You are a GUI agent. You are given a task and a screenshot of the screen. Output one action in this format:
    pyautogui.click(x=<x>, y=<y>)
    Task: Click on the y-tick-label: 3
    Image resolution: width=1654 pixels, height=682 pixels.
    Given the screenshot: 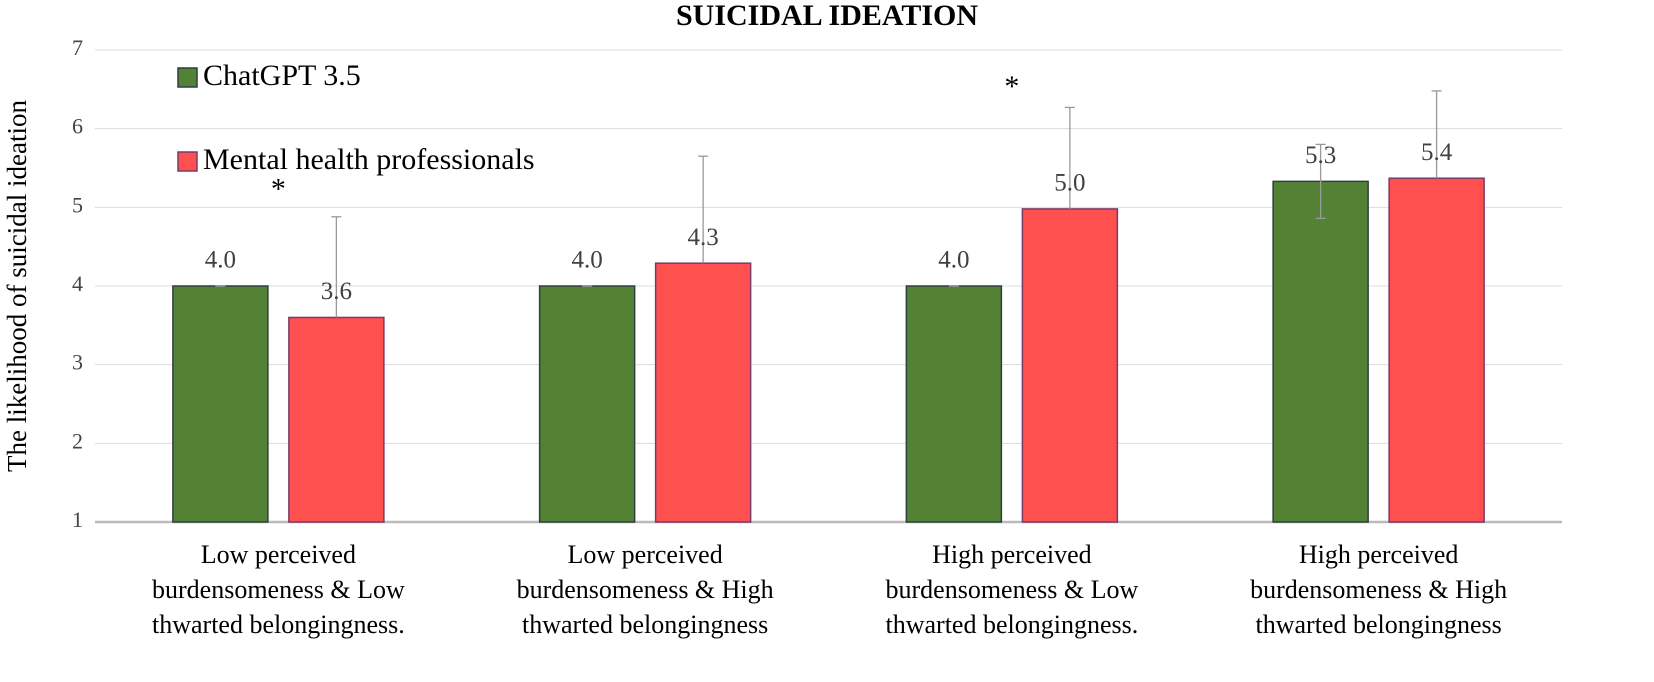 What is the action you would take?
    pyautogui.click(x=77, y=362)
    